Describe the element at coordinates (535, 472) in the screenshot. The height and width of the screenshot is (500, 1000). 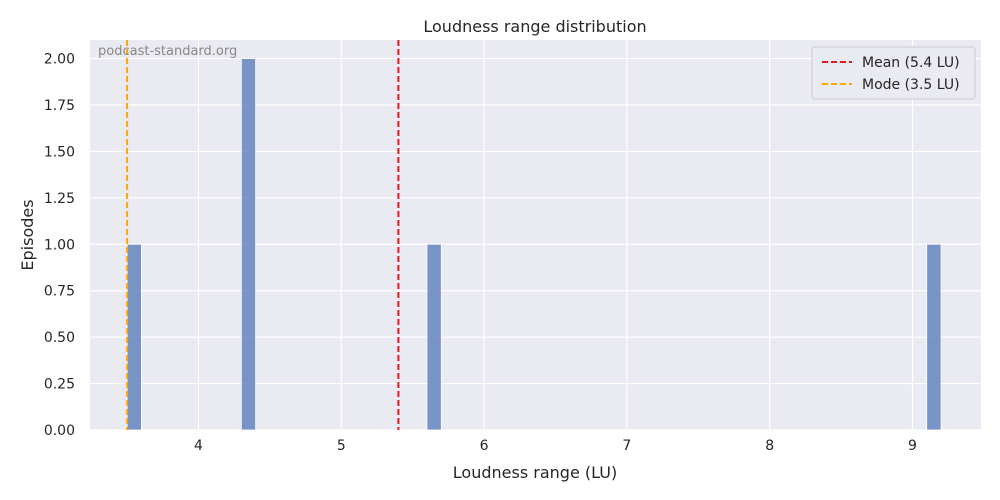
I see `x-axis-label: Loudness range (LU)` at that location.